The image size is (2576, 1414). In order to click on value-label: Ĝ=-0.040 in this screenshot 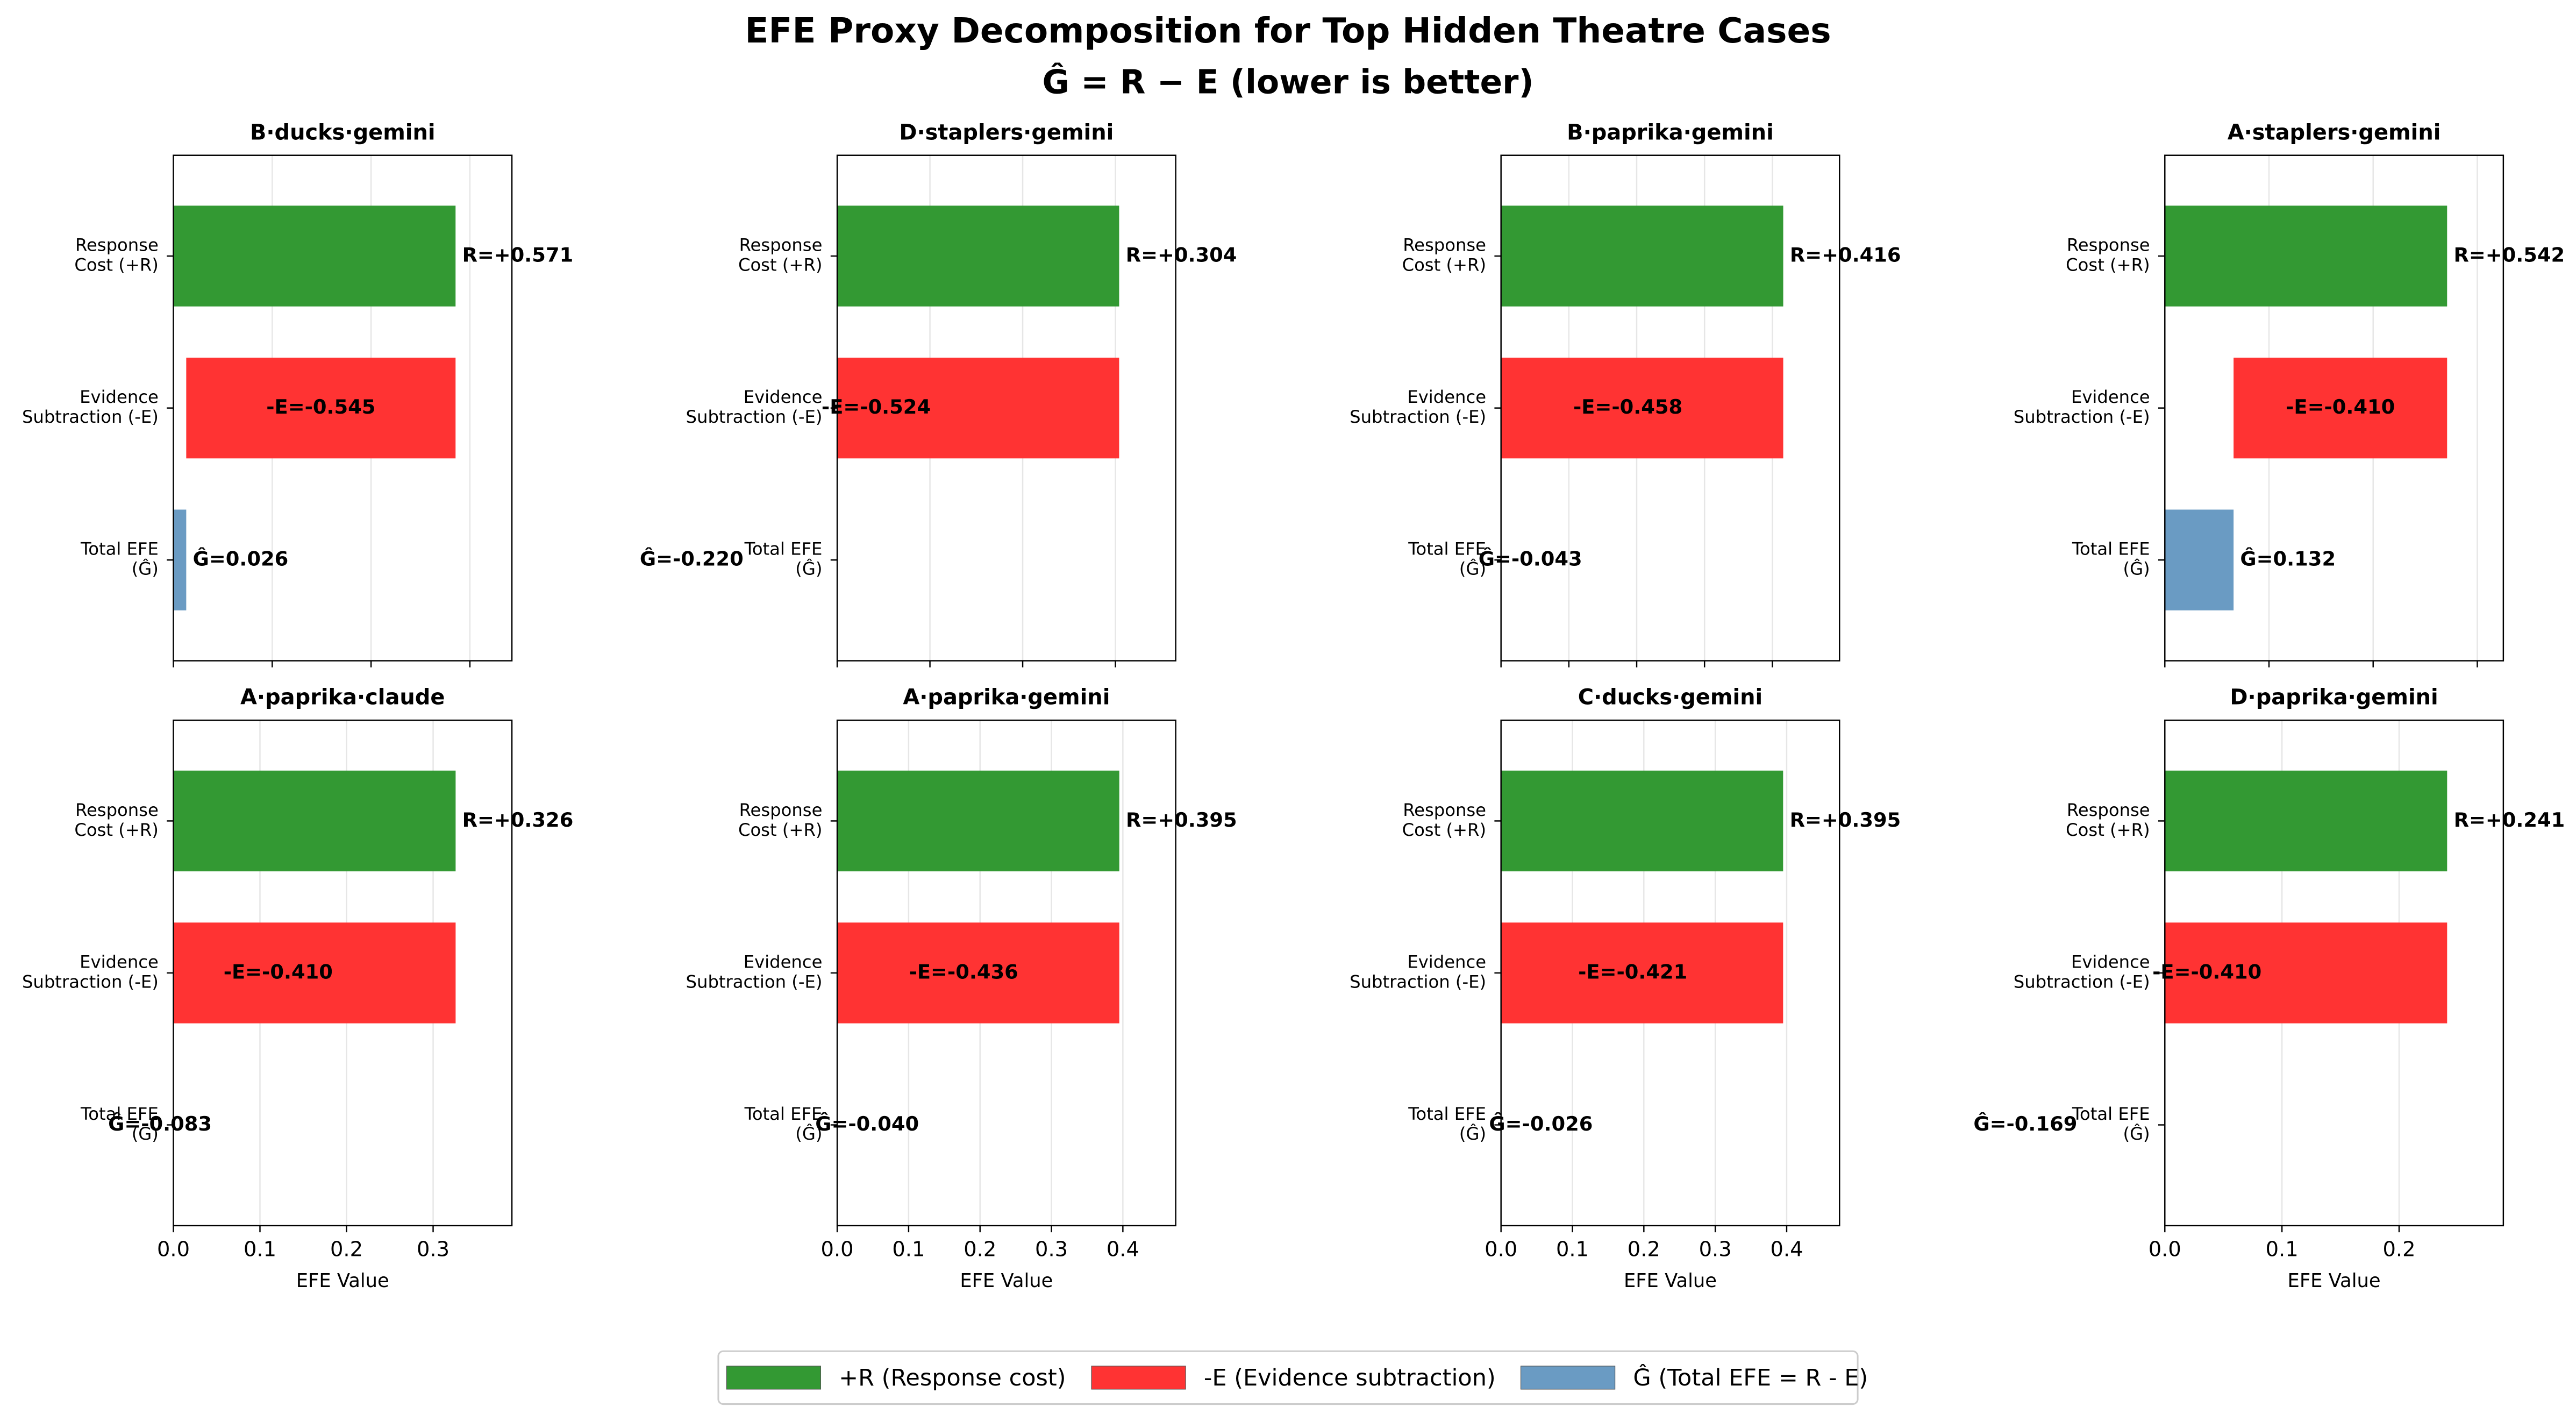, I will do `click(867, 1124)`.